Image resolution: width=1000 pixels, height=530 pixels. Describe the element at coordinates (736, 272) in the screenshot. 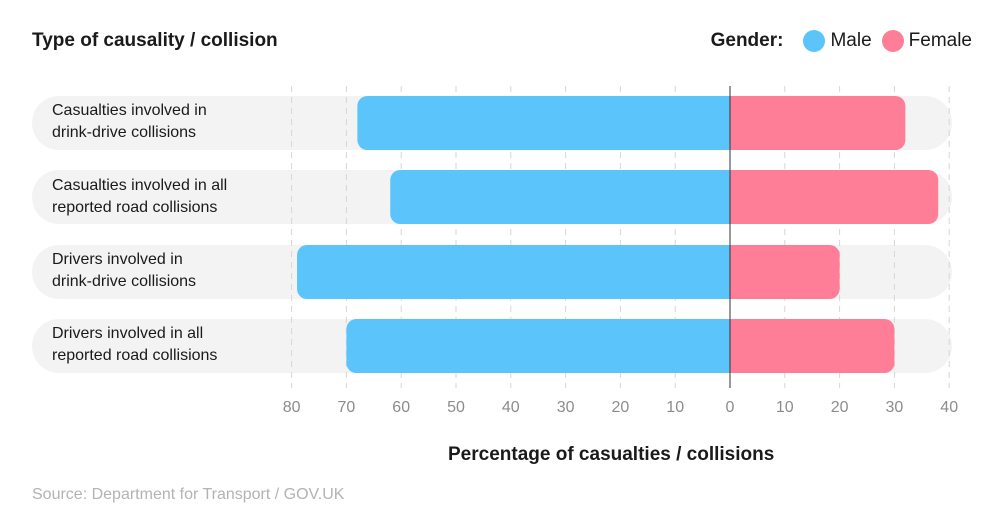

I see `bar-female-3-inner` at that location.